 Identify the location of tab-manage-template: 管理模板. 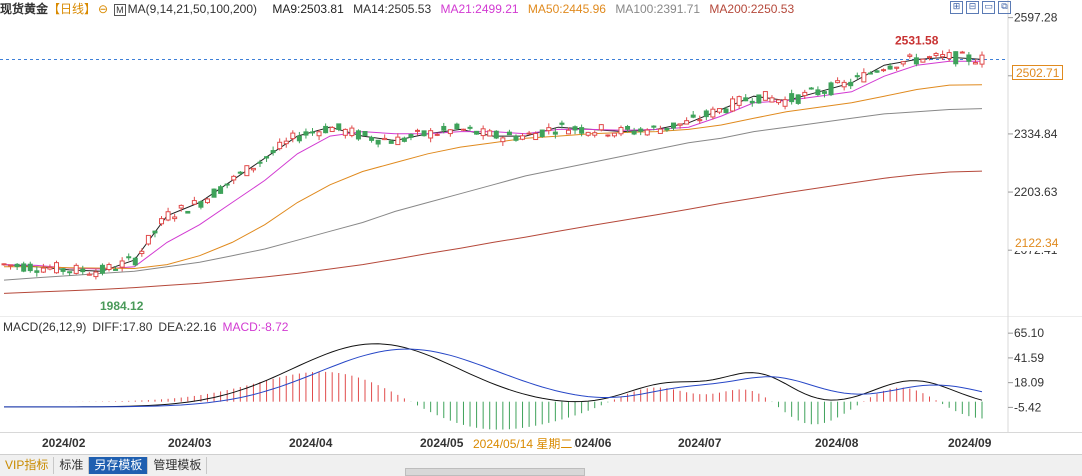
(178, 465).